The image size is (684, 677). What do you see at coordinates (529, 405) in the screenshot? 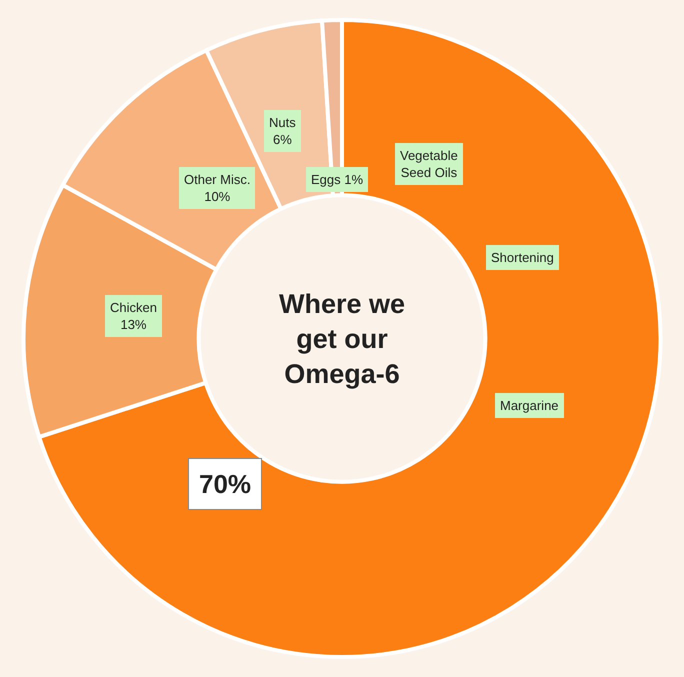
I see `text: Margarine` at bounding box center [529, 405].